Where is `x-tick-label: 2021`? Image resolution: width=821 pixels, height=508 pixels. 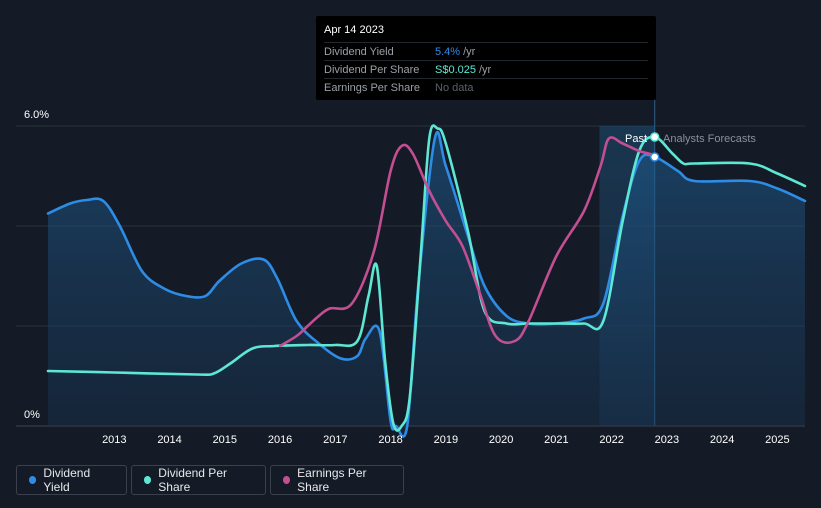 x-tick-label: 2021 is located at coordinates (556, 440).